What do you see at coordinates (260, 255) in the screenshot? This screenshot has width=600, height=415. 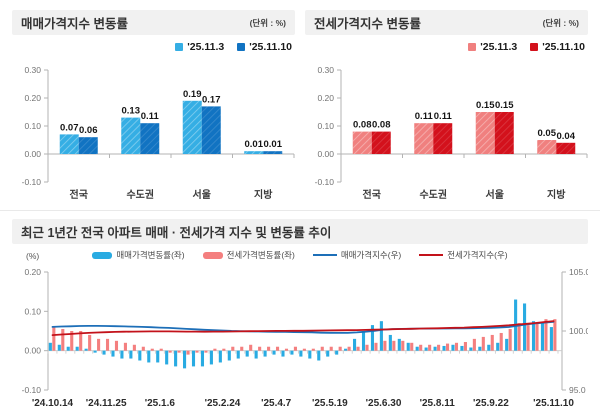 I see `legend-label: 전세가격변동률(좌)` at bounding box center [260, 255].